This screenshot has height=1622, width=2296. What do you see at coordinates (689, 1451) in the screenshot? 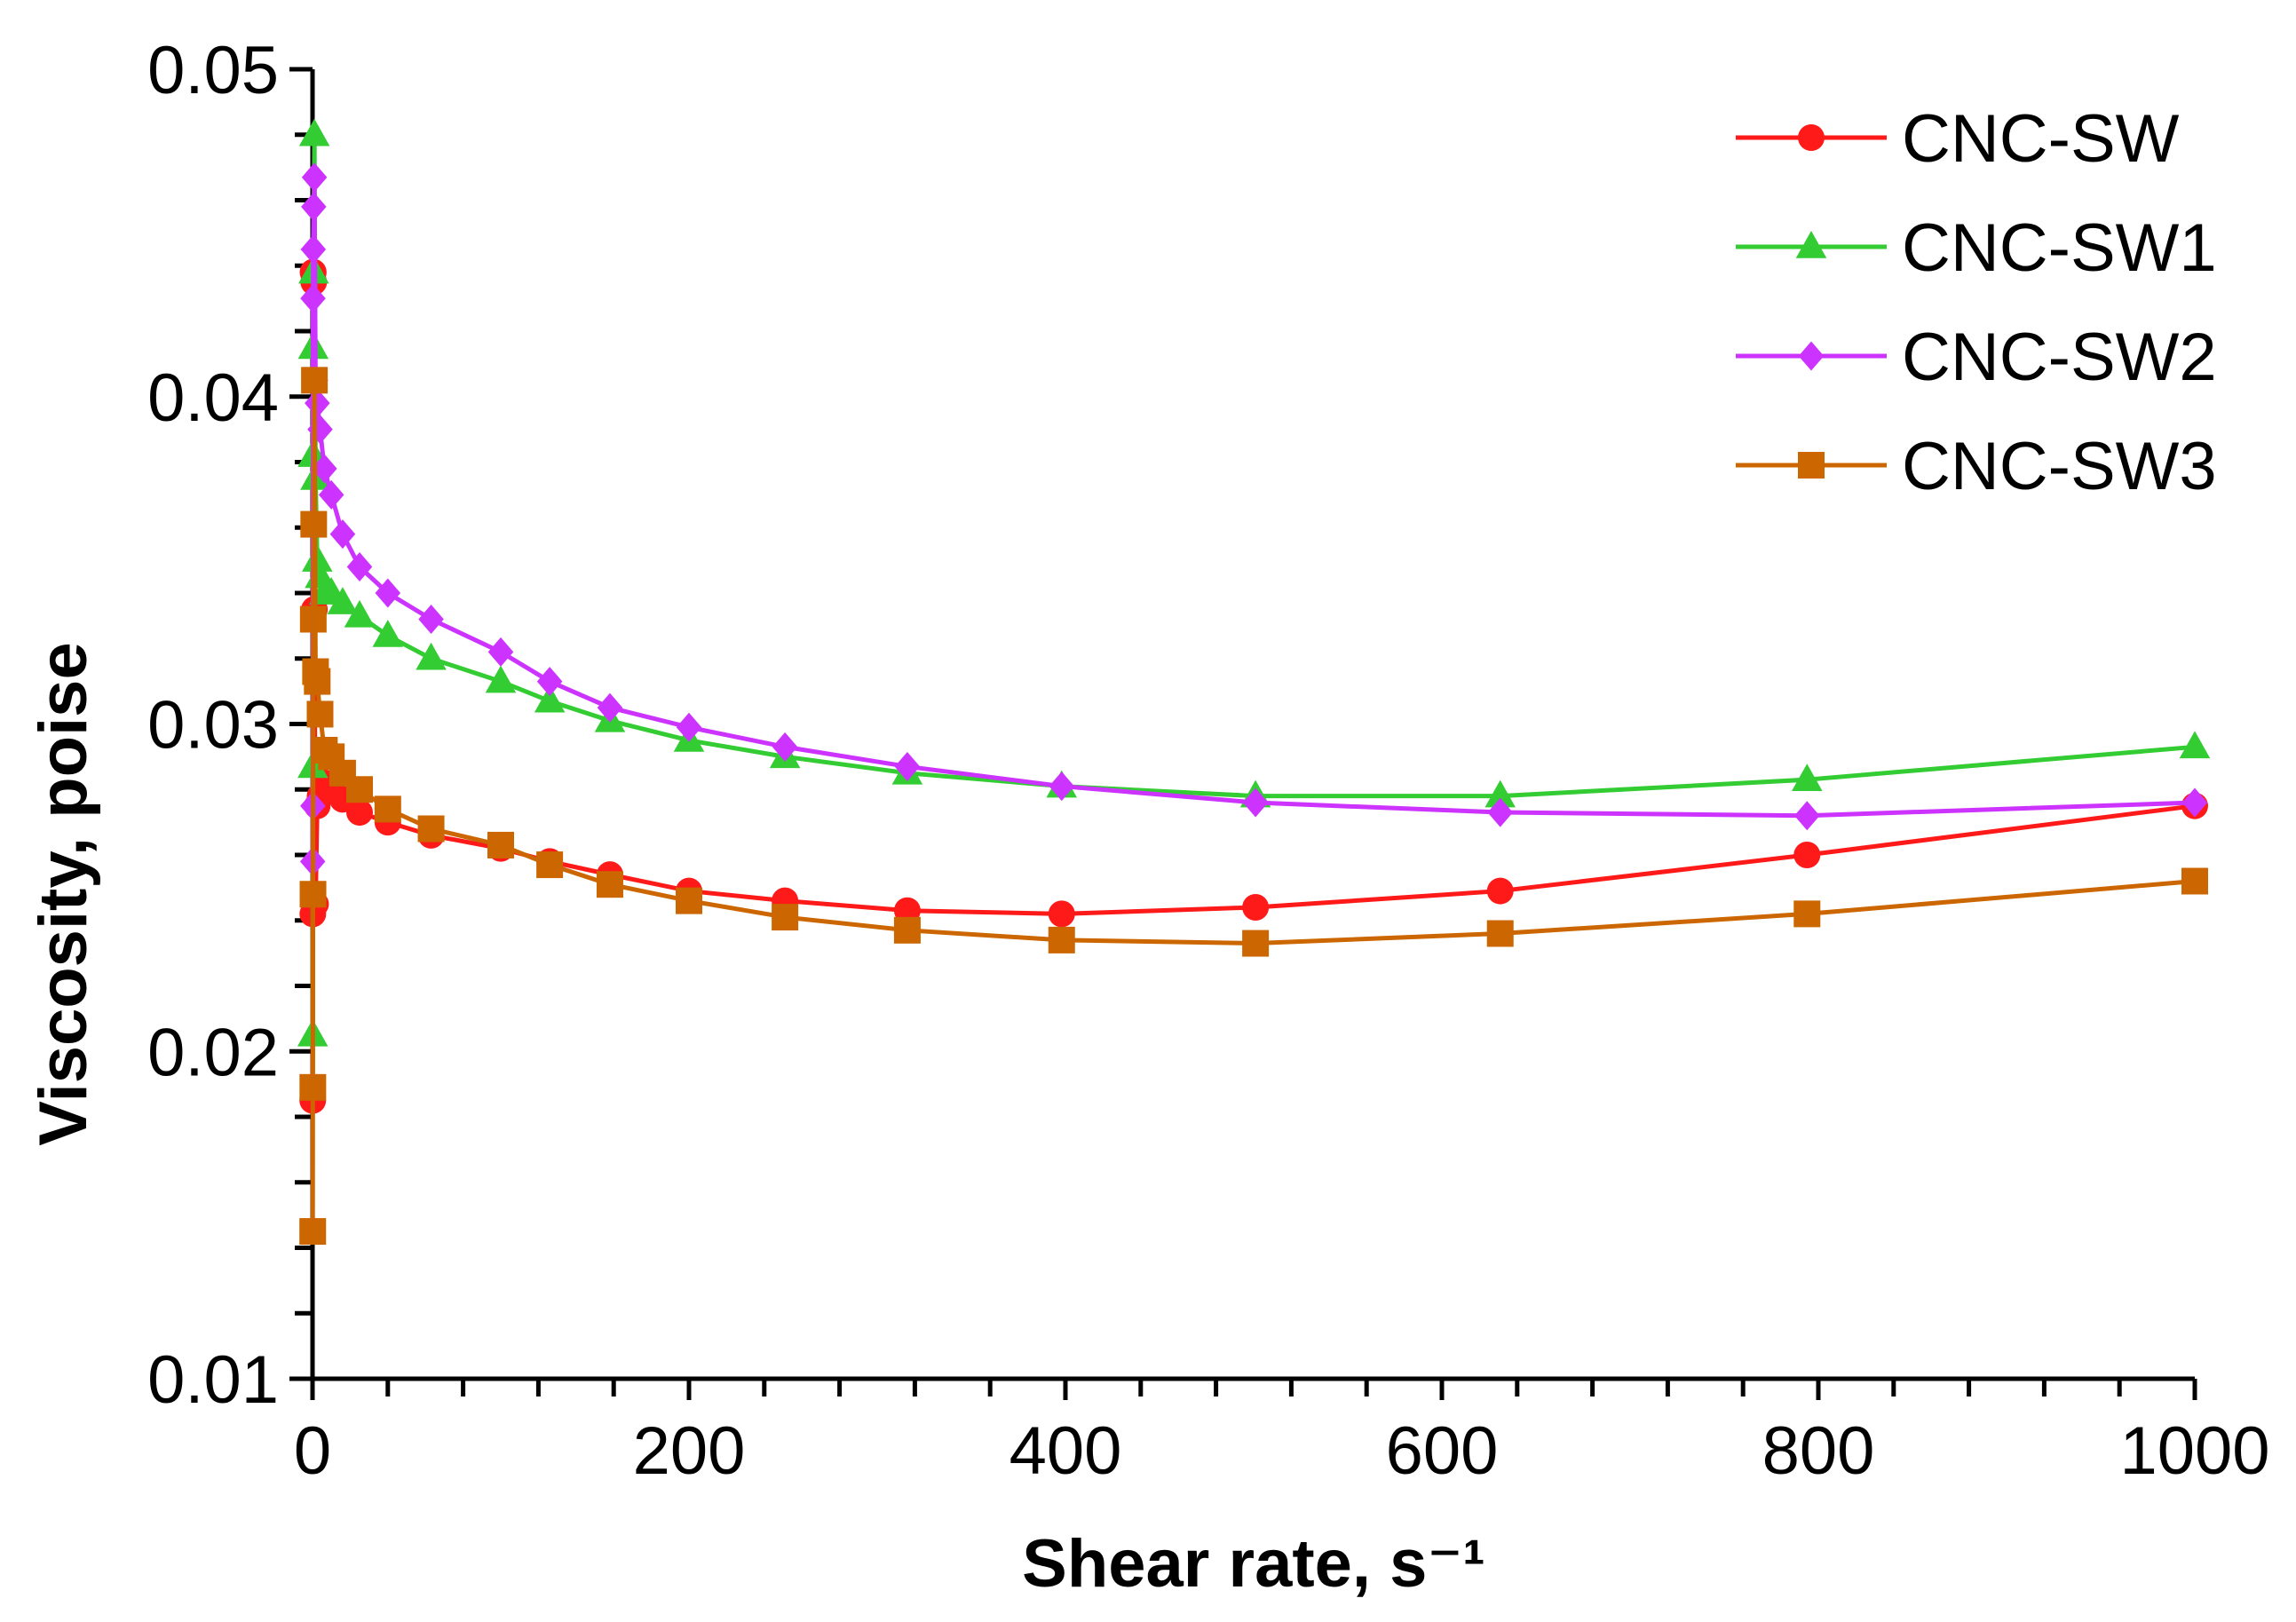
I see `x-tick-label: 200` at bounding box center [689, 1451].